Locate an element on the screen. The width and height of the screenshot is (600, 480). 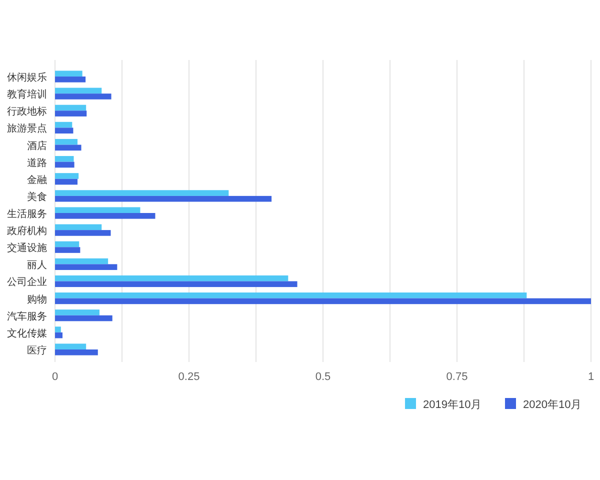
y-tick-label: 行政地标 is located at coordinates (27, 112).